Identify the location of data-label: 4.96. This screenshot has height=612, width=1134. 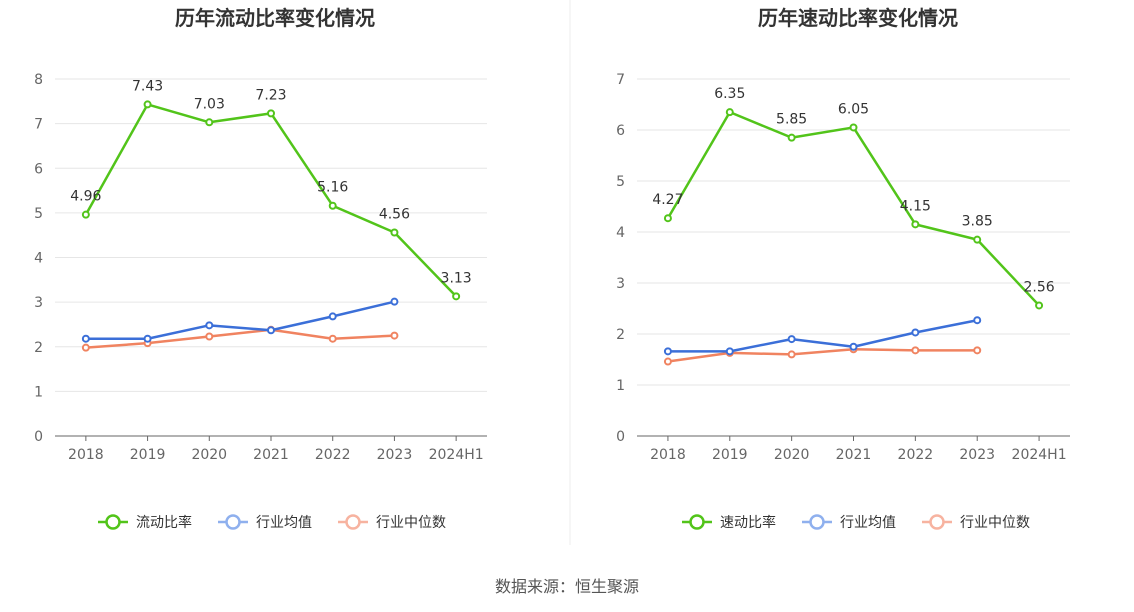
(85, 197).